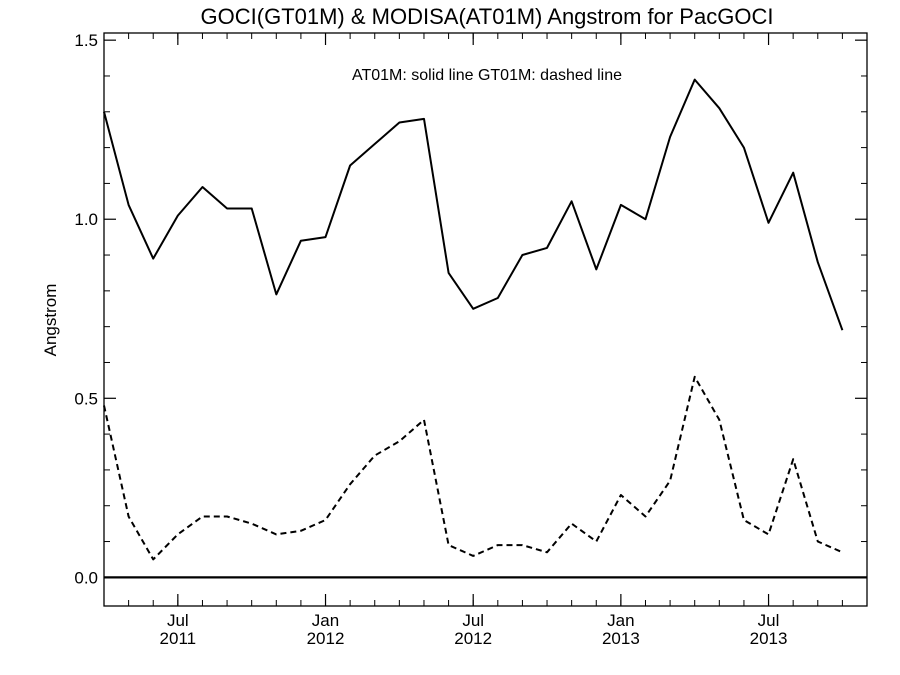 The height and width of the screenshot is (675, 900). What do you see at coordinates (86, 398) in the screenshot?
I see `y-tick-label: 0.5` at bounding box center [86, 398].